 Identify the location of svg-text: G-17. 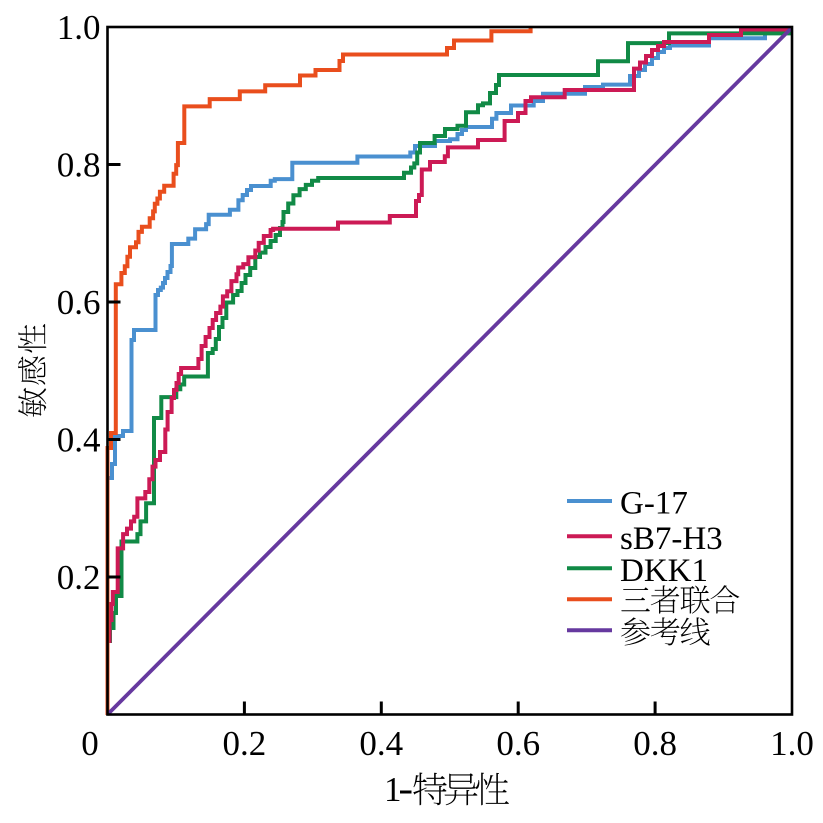
(654, 504).